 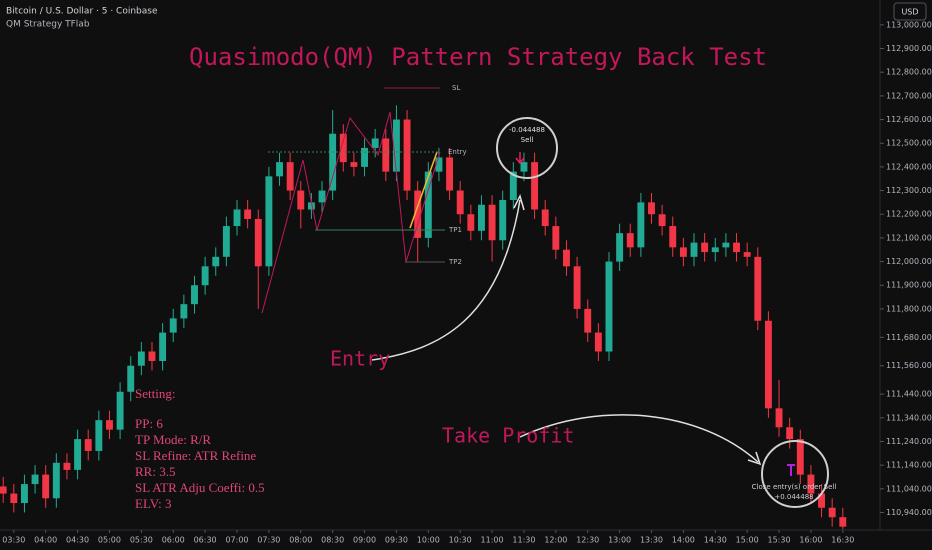 What do you see at coordinates (909, 48) in the screenshot?
I see `y-tick-label: 112,900.00` at bounding box center [909, 48].